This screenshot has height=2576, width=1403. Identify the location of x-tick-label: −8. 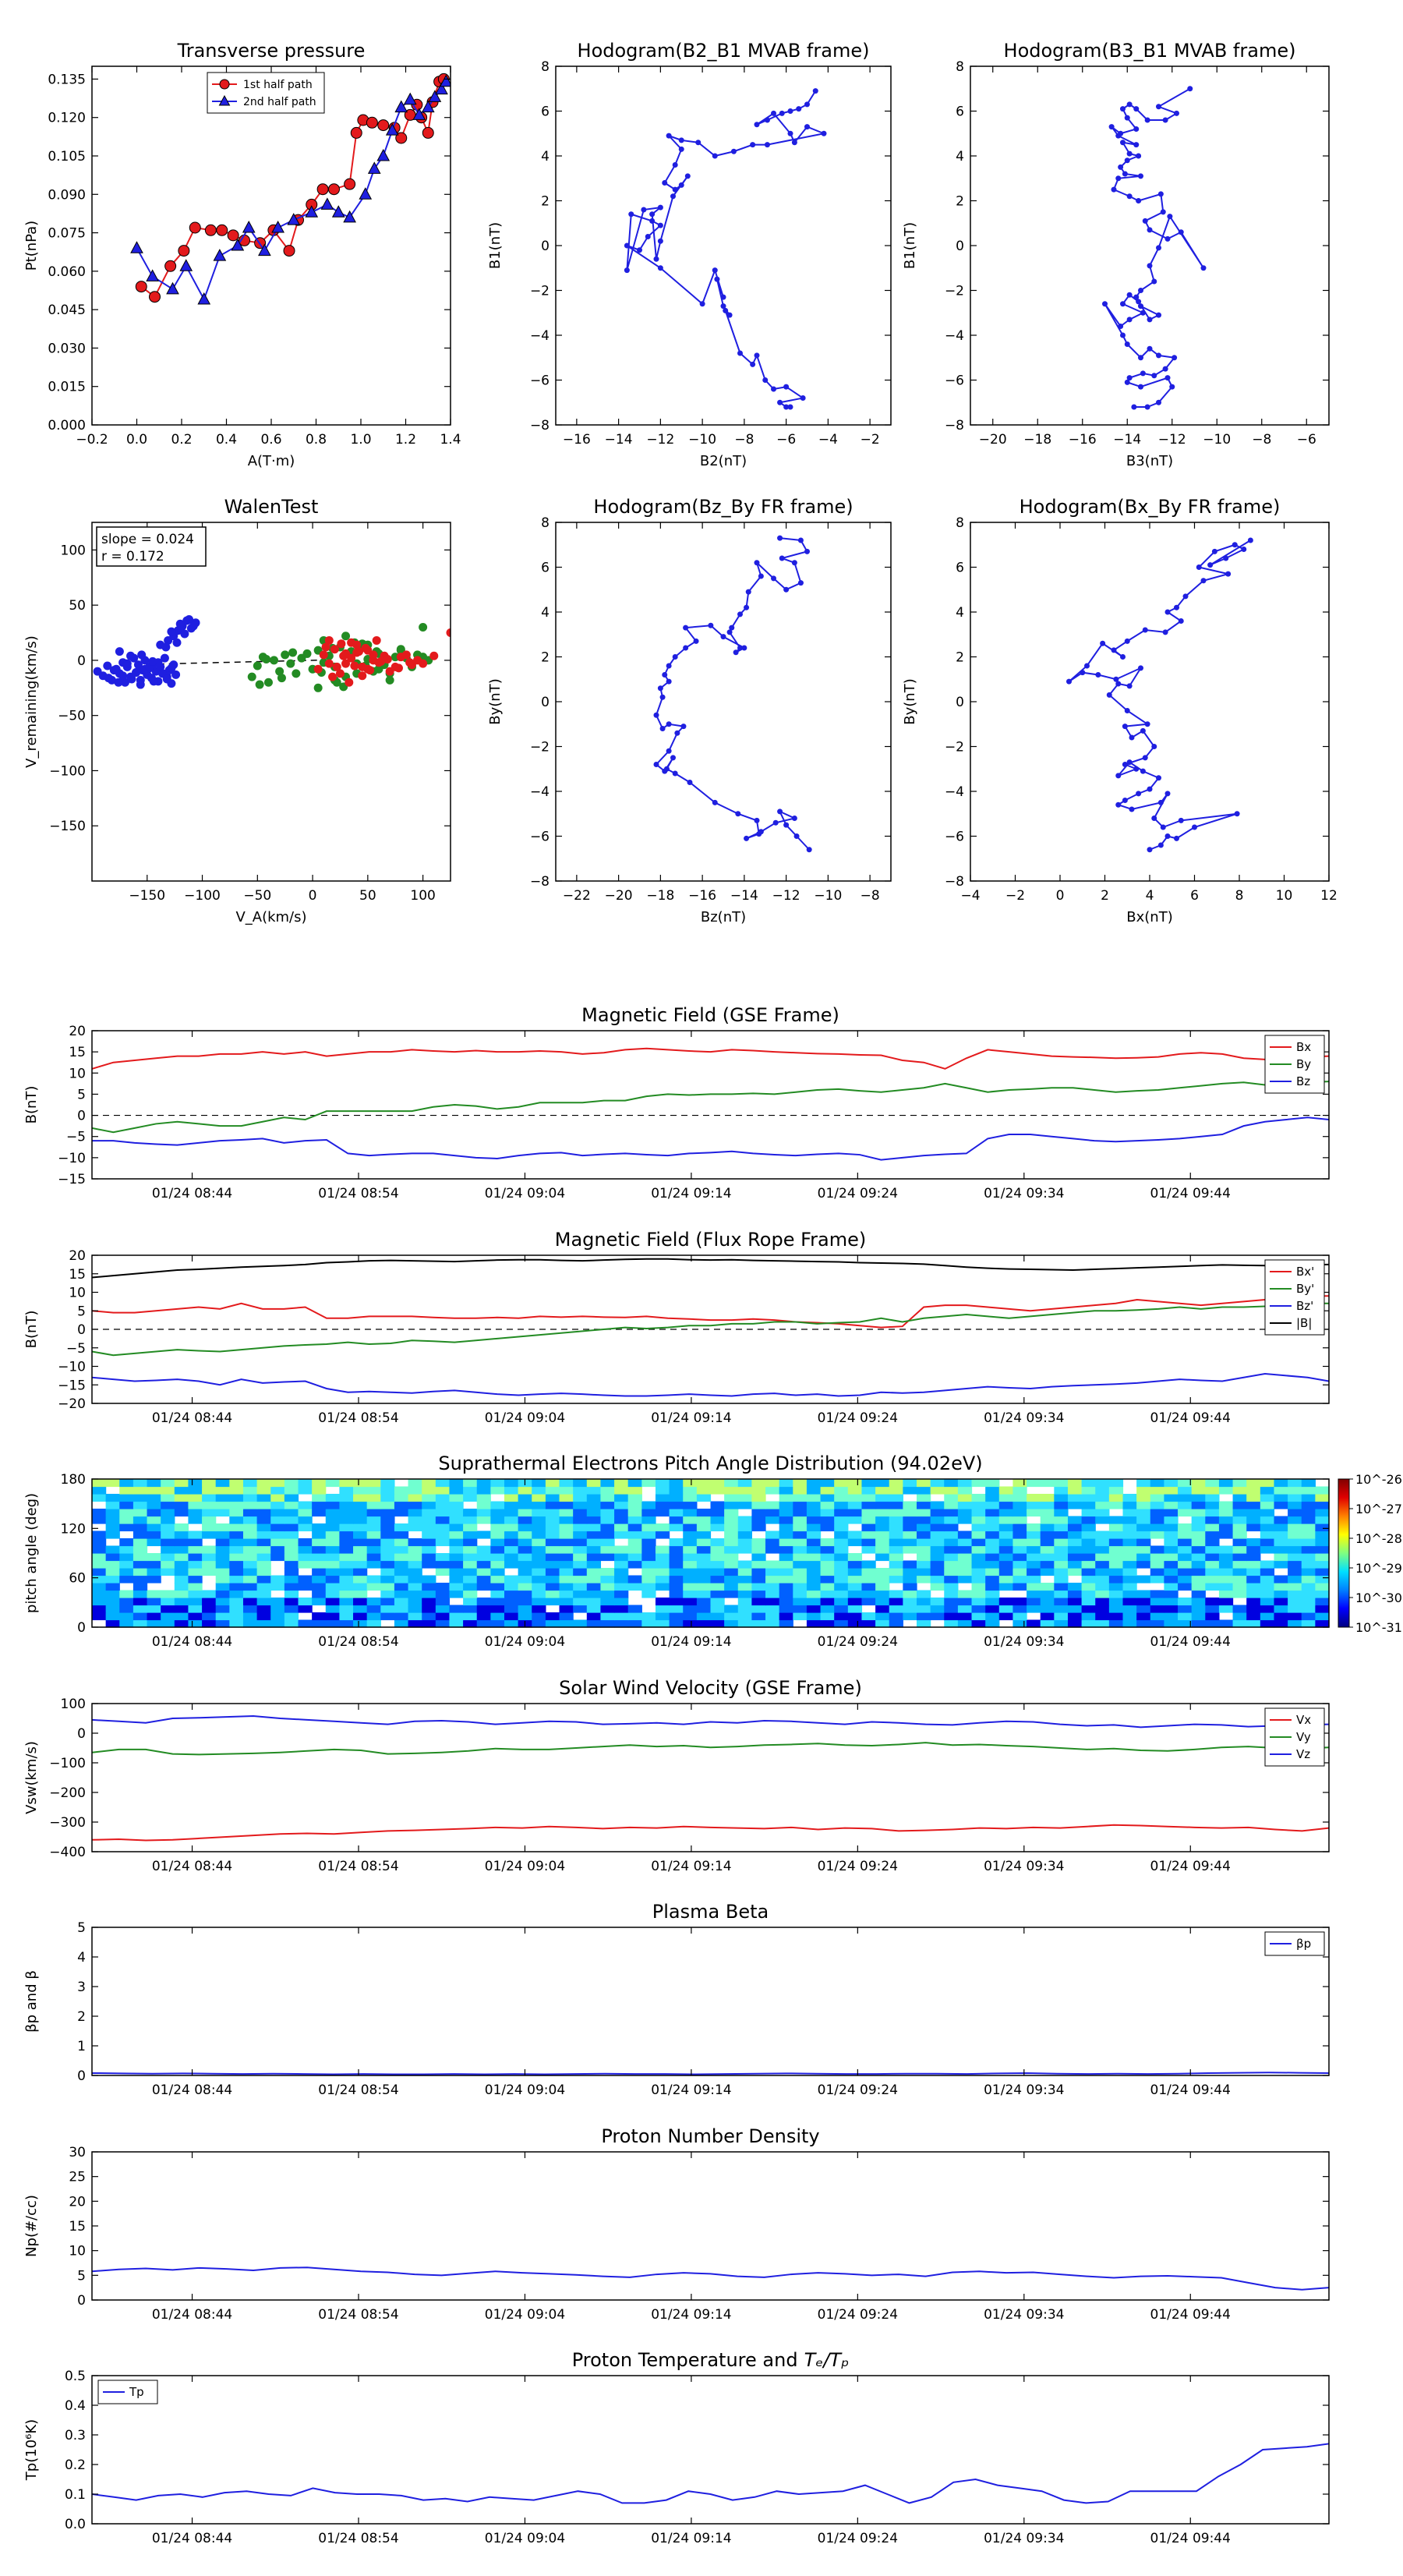
(1261, 440).